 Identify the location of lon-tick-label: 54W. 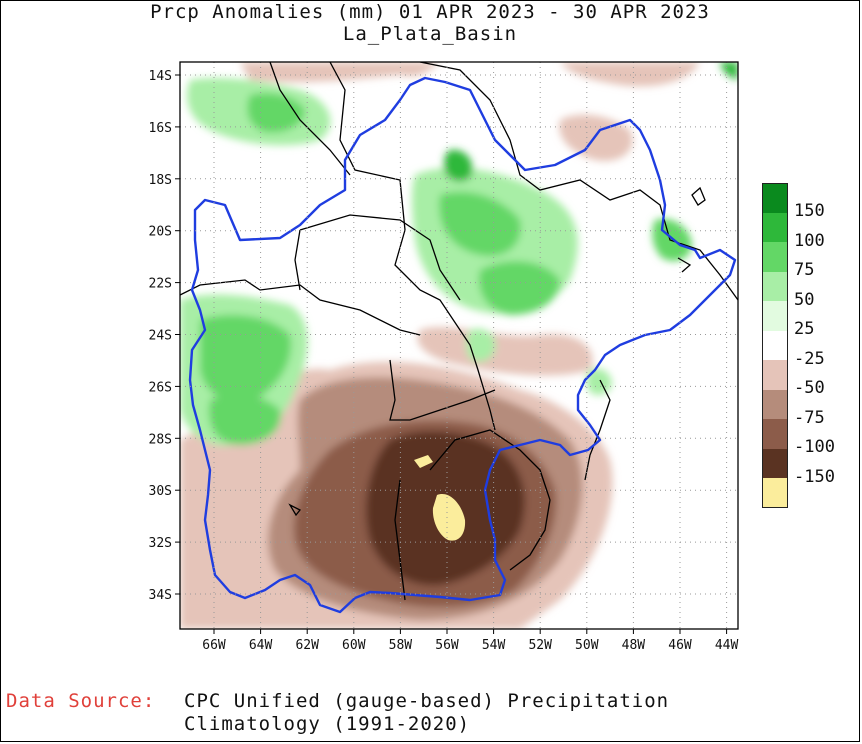
(494, 645).